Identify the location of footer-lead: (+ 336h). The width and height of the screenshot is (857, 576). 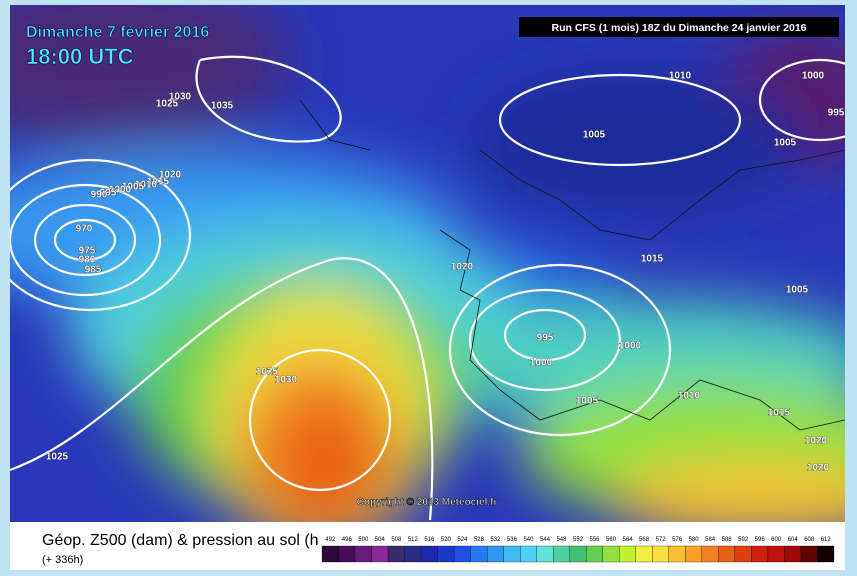
(62, 560).